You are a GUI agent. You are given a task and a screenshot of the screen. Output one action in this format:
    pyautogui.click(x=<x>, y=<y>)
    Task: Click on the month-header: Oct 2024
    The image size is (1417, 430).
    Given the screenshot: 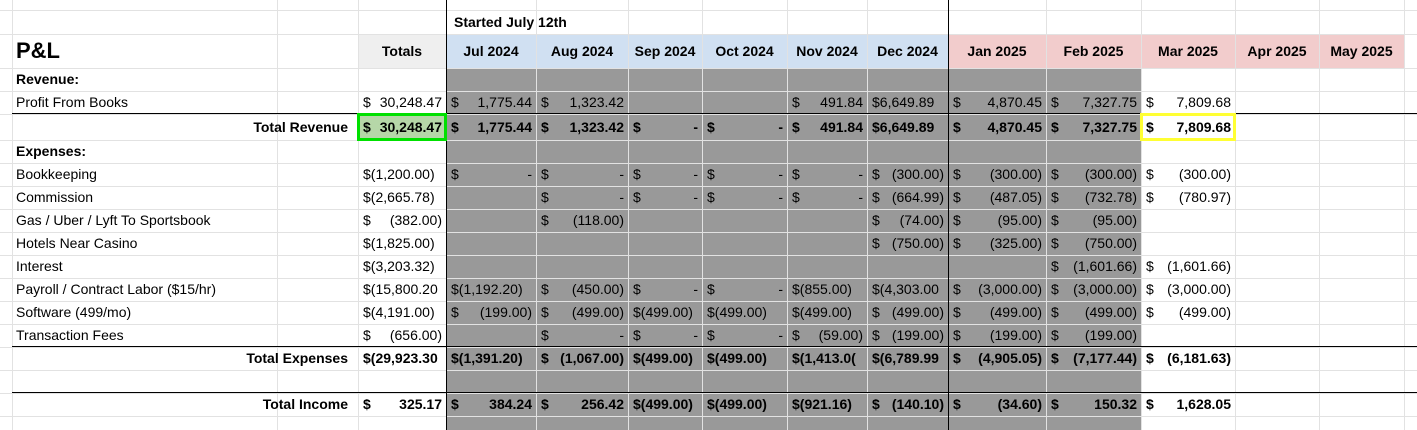 What is the action you would take?
    pyautogui.click(x=744, y=51)
    